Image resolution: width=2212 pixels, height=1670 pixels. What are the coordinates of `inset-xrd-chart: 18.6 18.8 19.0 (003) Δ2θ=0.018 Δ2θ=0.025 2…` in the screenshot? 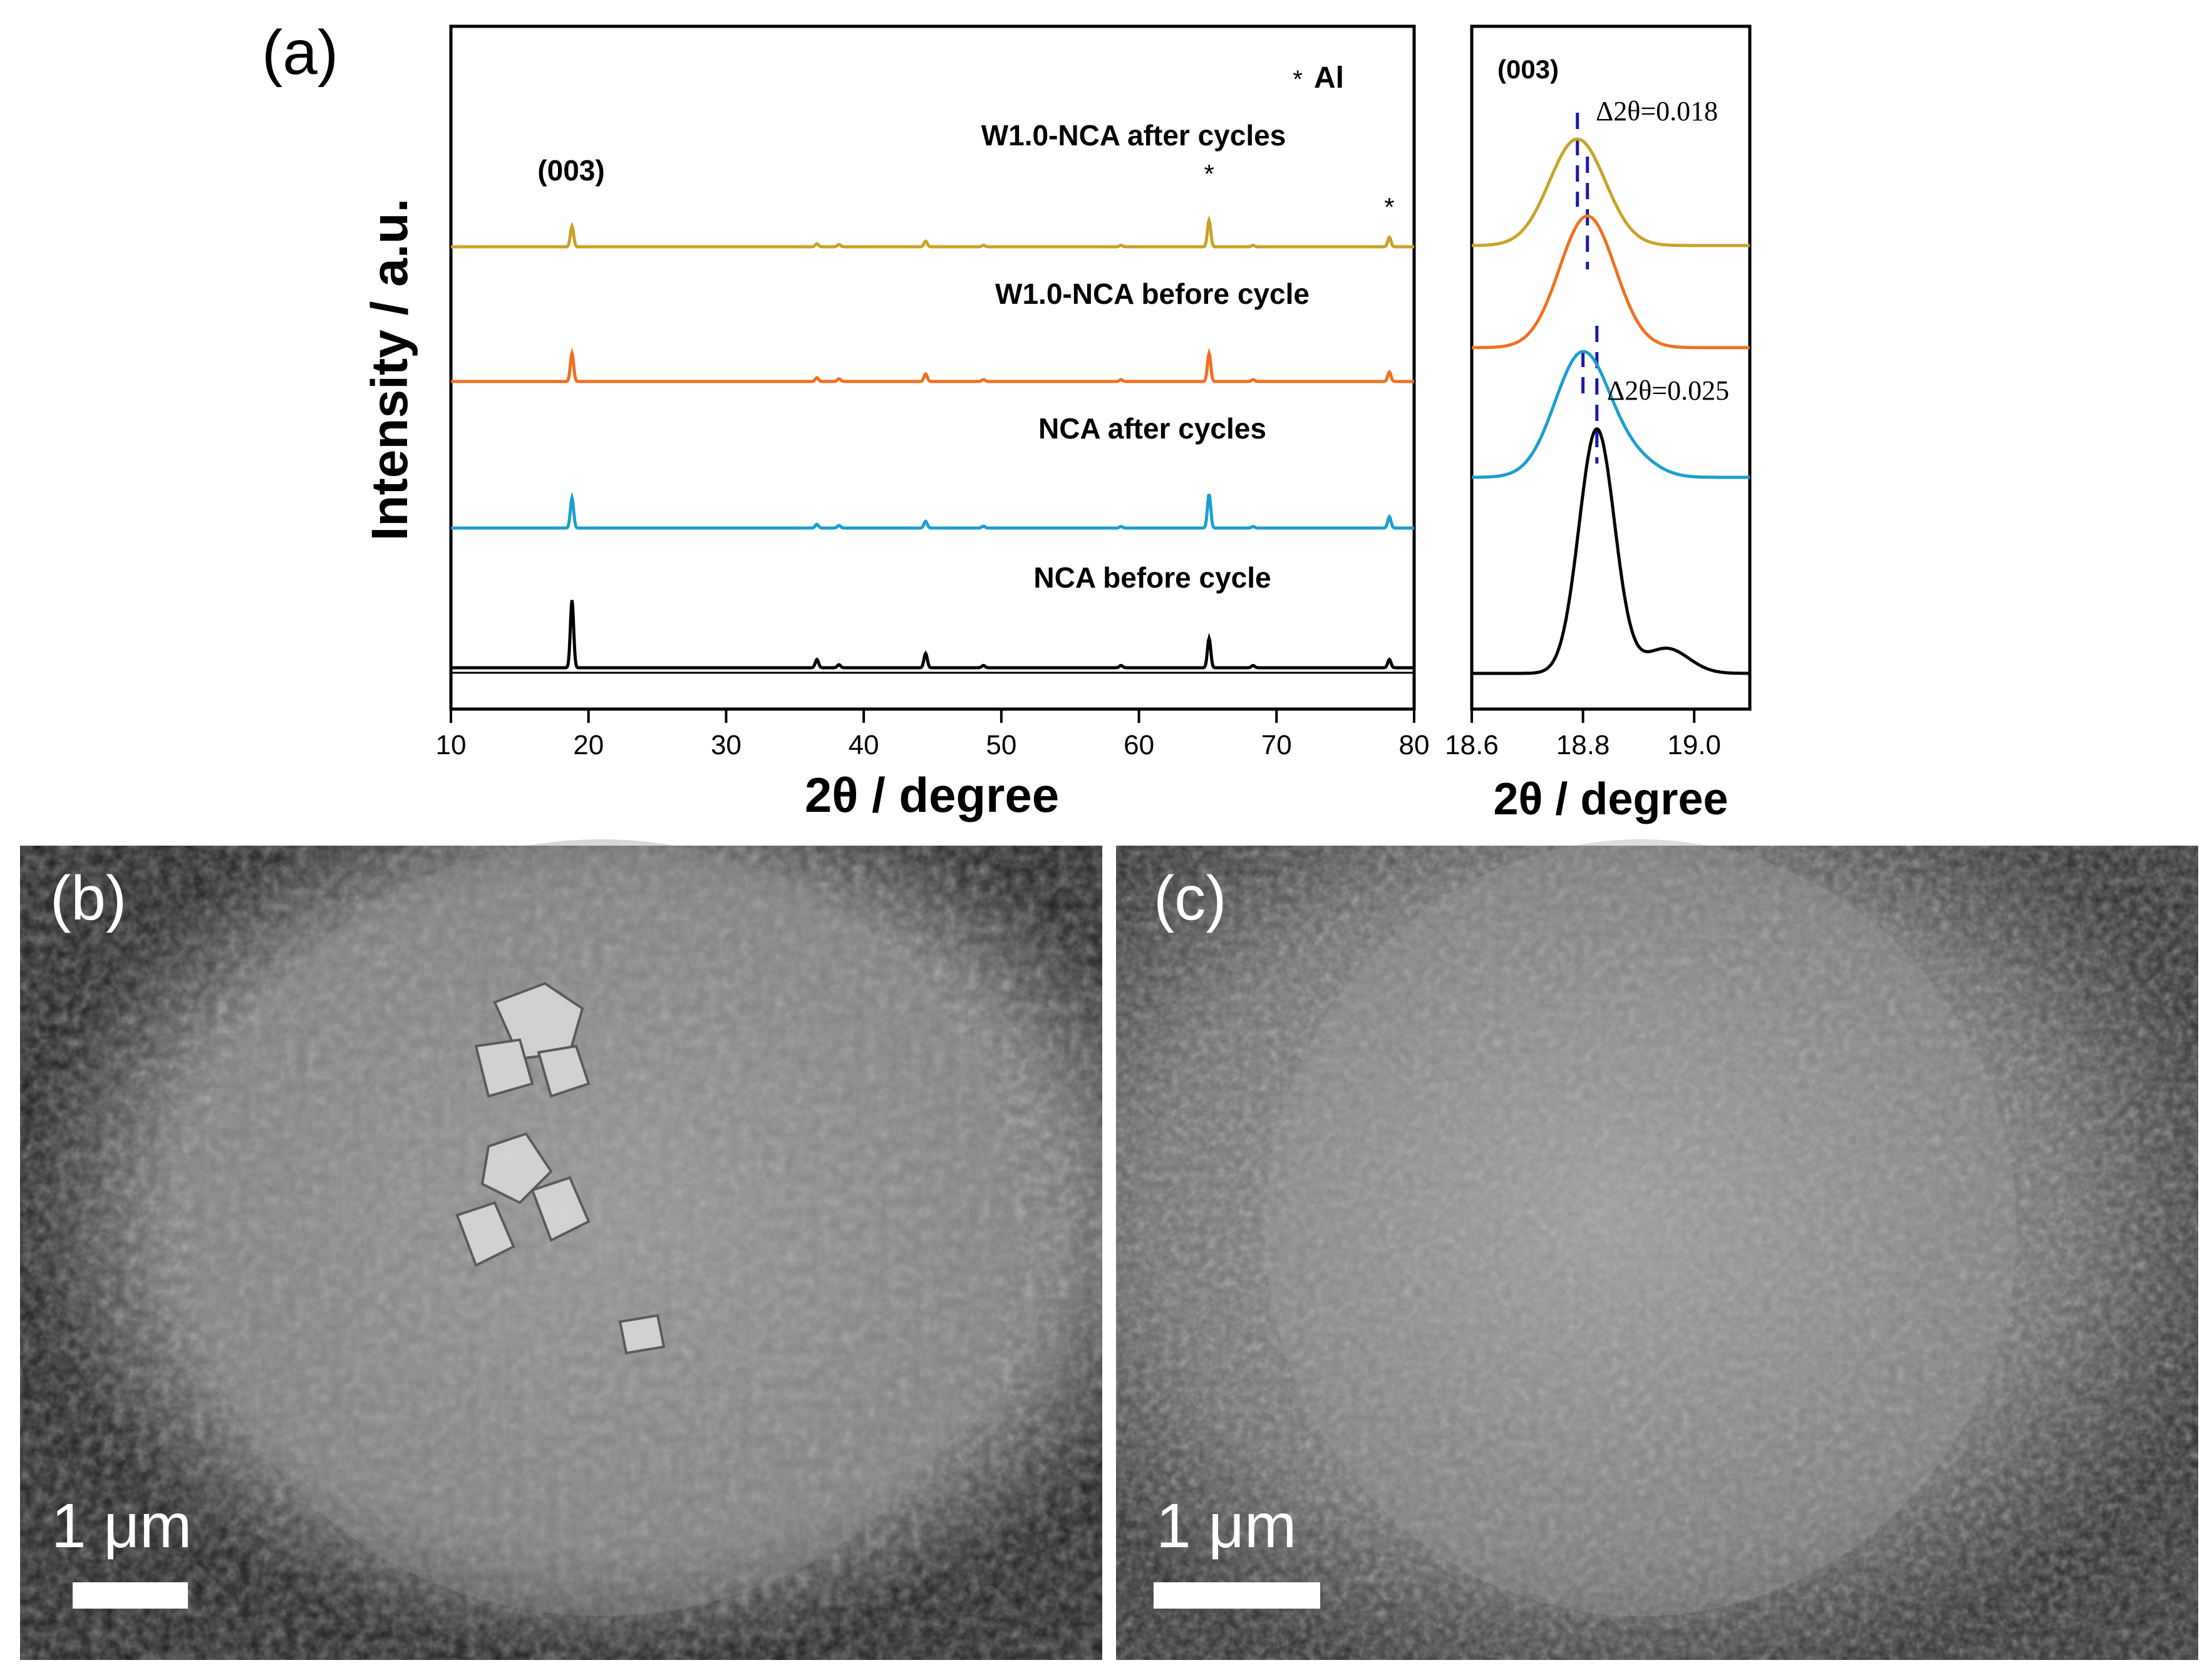 It's located at (1598, 424).